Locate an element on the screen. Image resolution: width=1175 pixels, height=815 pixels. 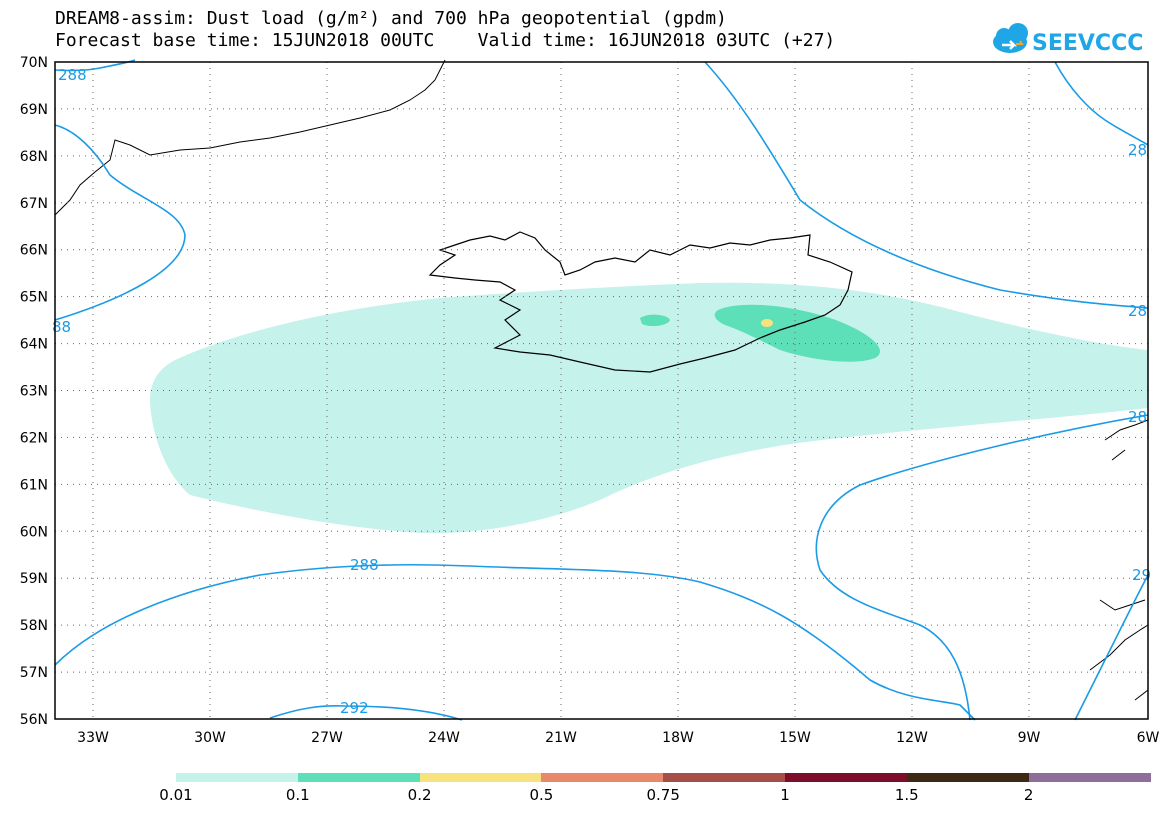
contour-label: 292 is located at coordinates (354, 708).